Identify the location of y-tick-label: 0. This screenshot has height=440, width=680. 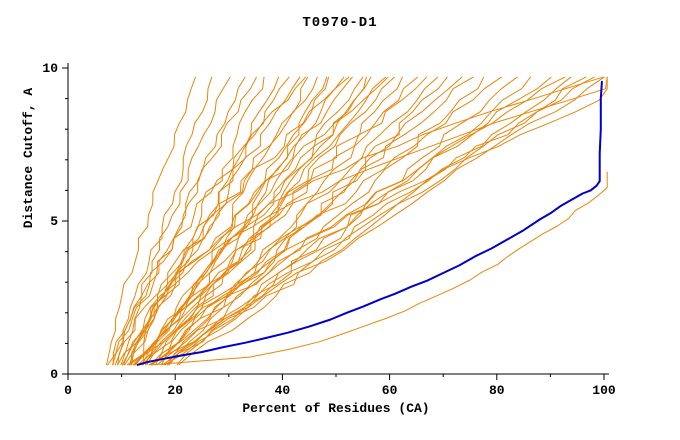
(54, 374).